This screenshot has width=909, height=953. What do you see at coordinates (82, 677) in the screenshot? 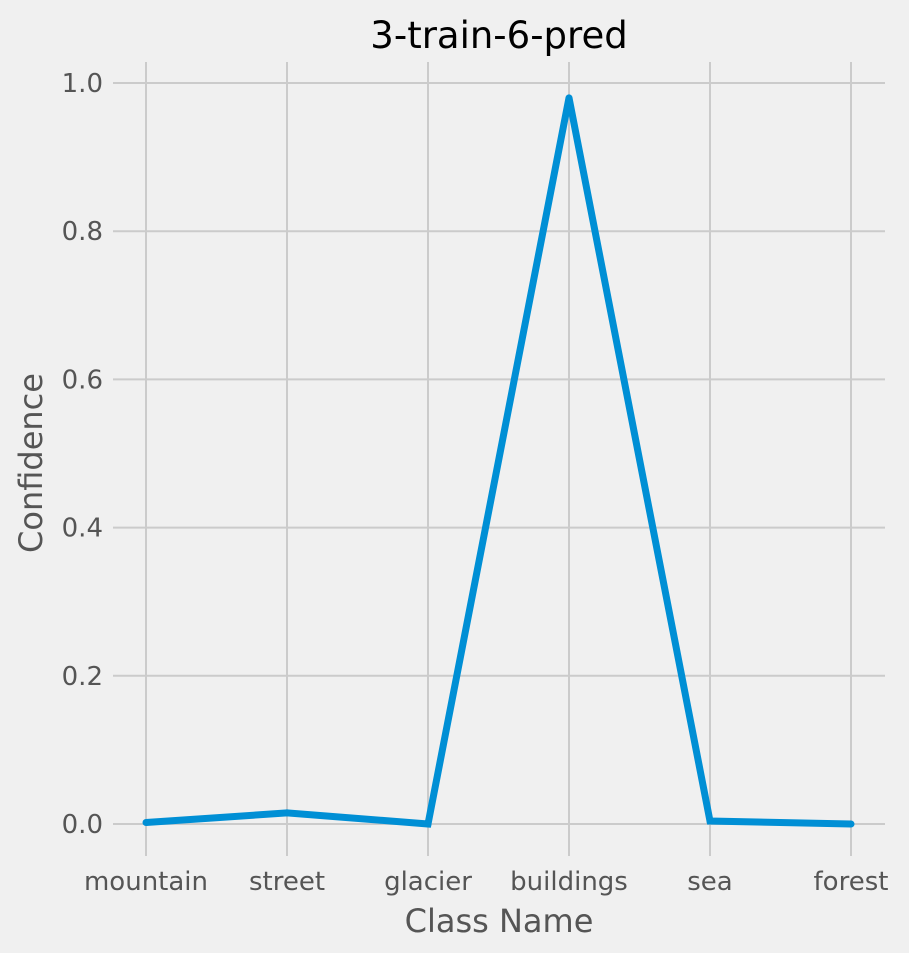
I see `y-tick-label: 0.2` at bounding box center [82, 677].